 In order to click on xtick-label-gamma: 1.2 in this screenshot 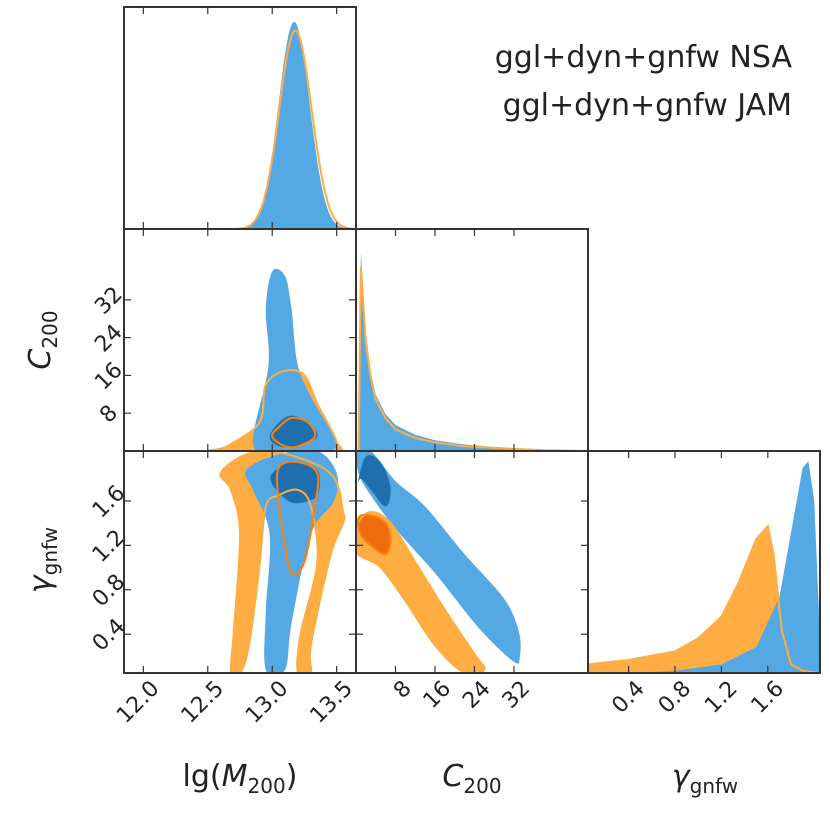, I will do `click(721, 697)`.